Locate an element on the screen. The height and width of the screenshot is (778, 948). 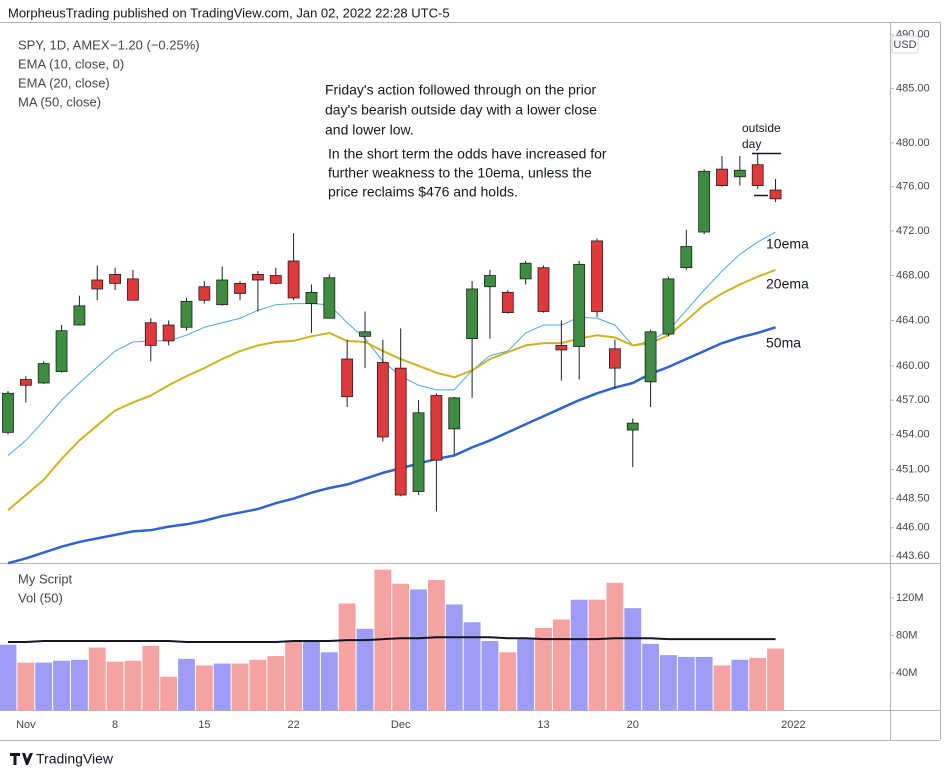
y-tick-label: 454.00 is located at coordinates (913, 435).